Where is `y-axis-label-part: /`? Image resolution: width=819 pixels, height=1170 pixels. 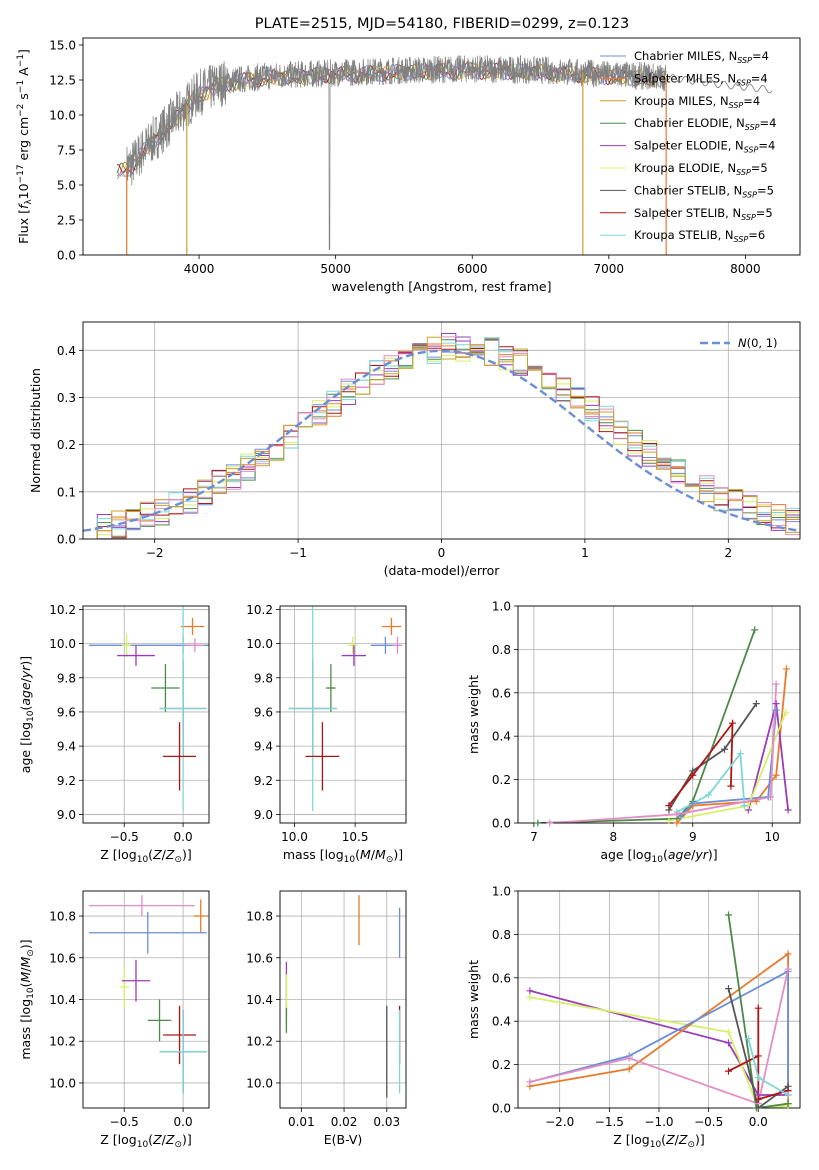
y-axis-label-part: / is located at coordinates (25, 969).